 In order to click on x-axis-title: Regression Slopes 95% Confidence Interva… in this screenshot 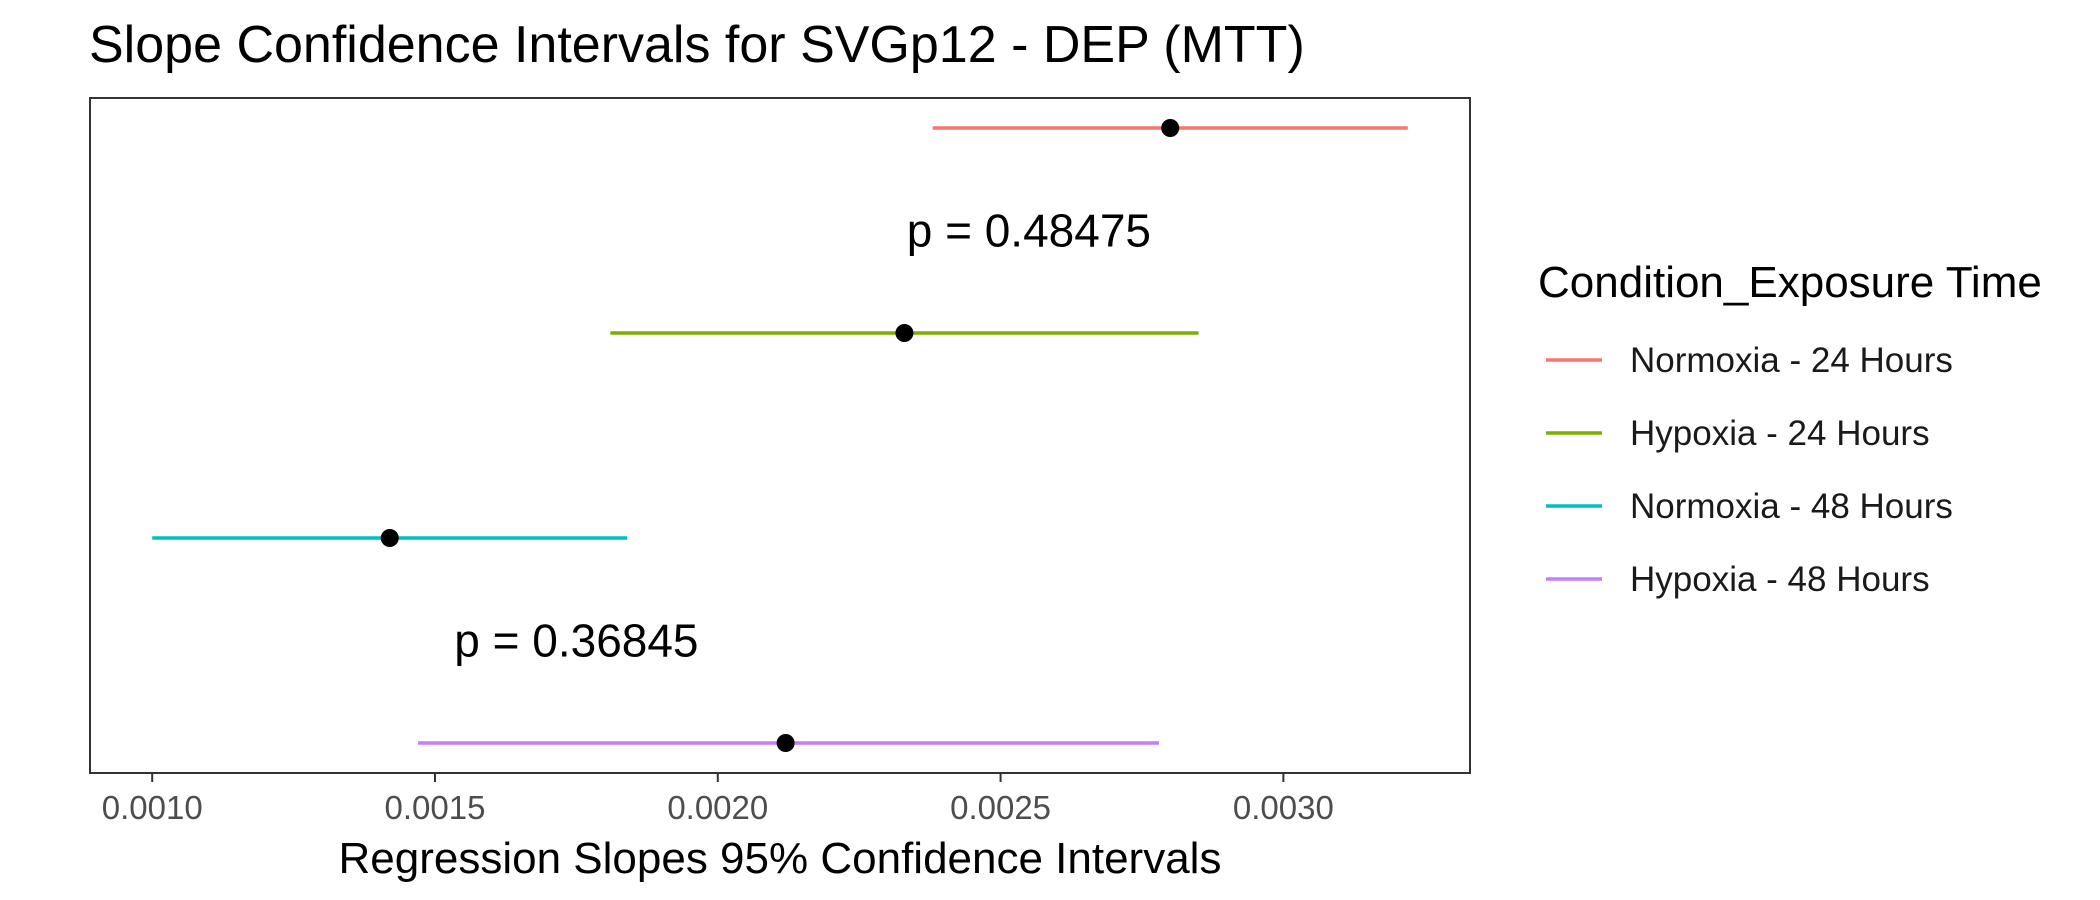, I will do `click(780, 858)`.